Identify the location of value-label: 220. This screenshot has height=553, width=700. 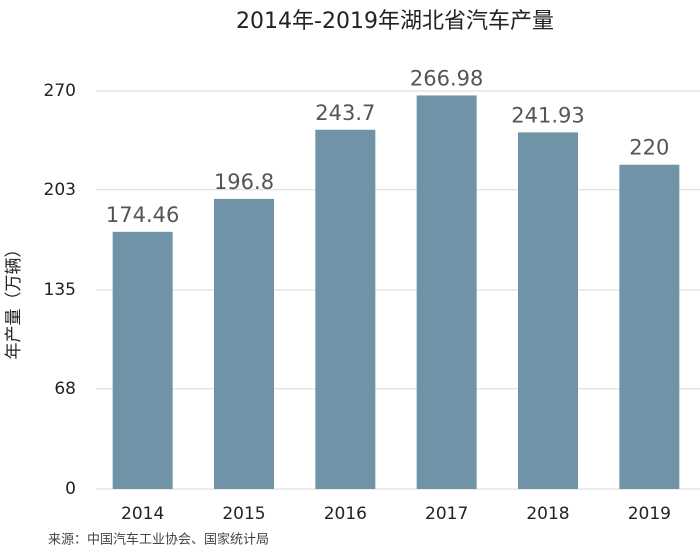
(649, 148).